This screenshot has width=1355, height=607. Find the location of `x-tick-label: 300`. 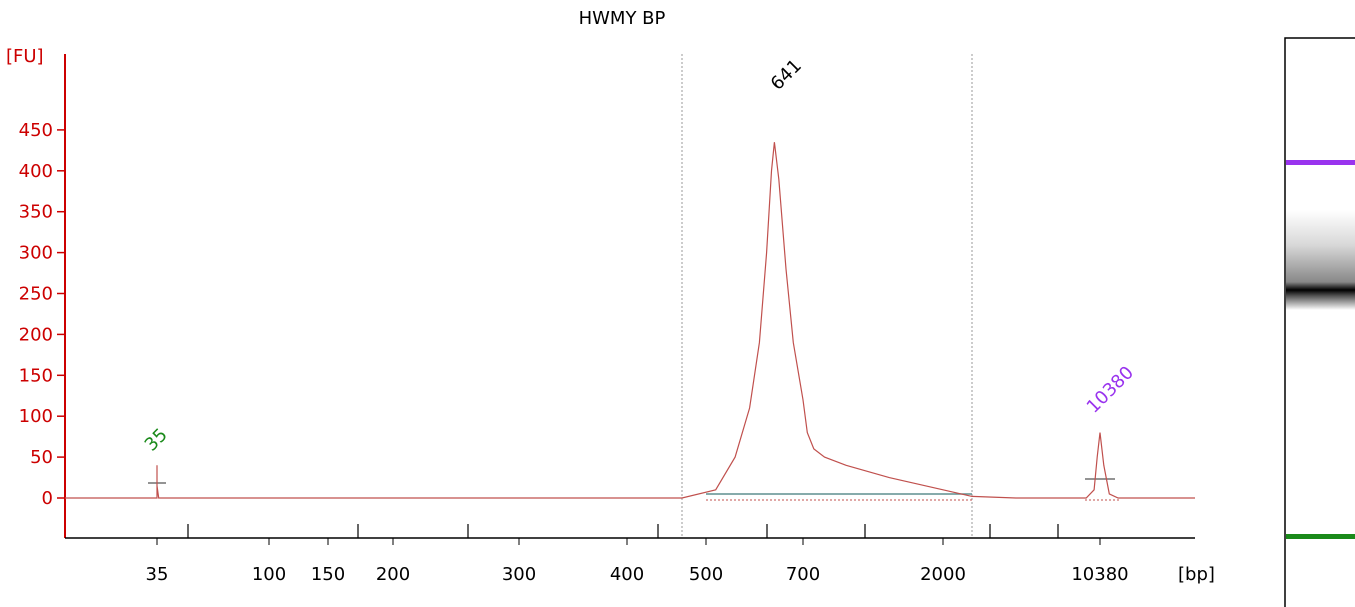

x-tick-label: 300 is located at coordinates (519, 574).